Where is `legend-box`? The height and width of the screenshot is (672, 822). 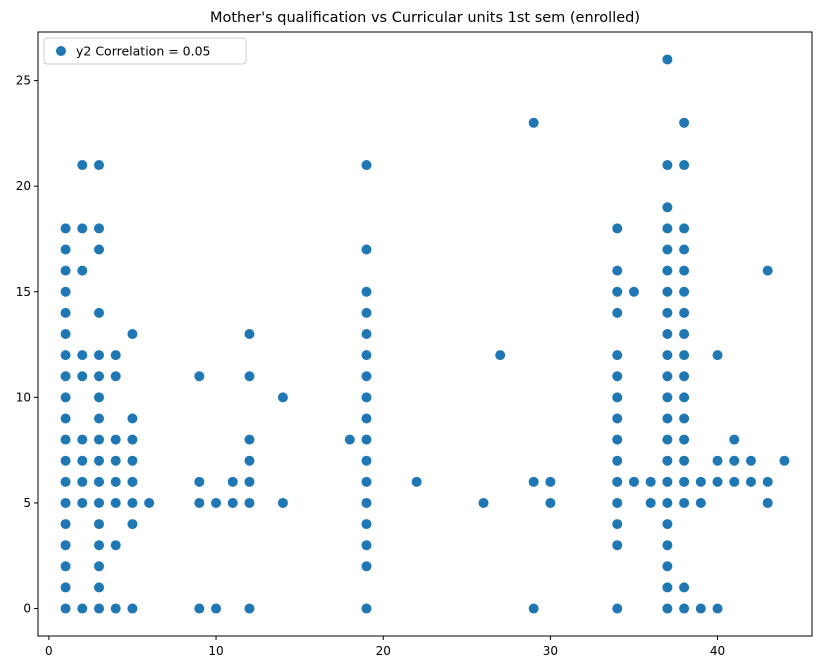
legend-box is located at coordinates (145, 51).